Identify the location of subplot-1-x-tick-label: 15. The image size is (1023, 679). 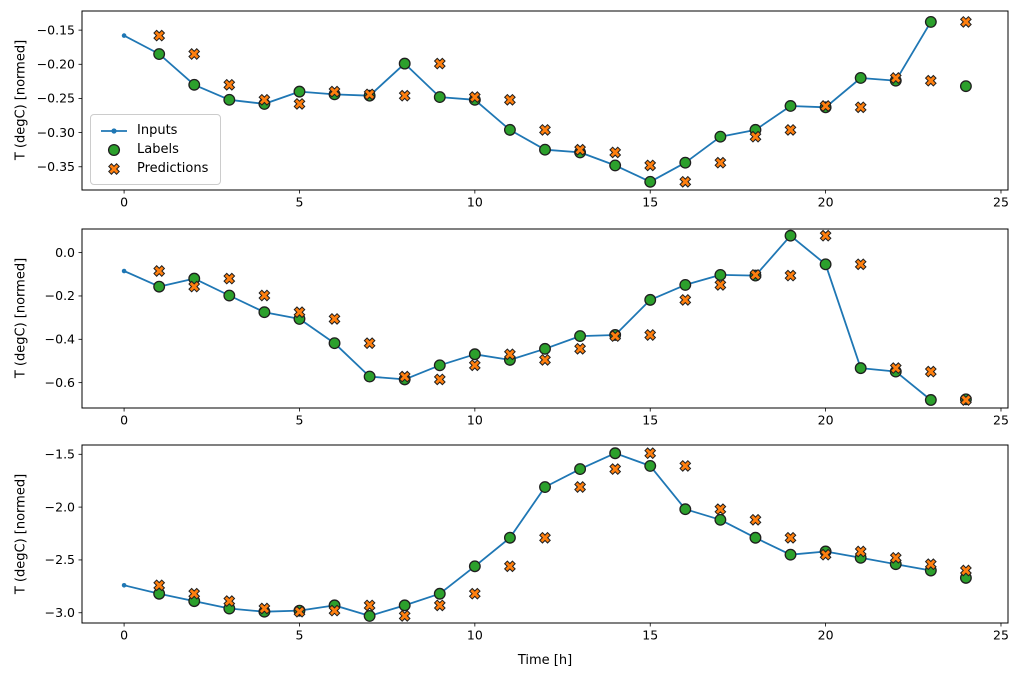
(650, 202).